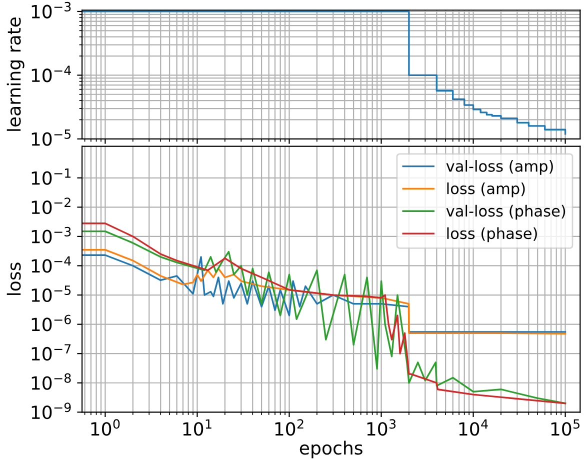 This screenshot has height=460, width=586. What do you see at coordinates (51, 323) in the screenshot?
I see `y-tick-label: 10$^{−6}$` at bounding box center [51, 323].